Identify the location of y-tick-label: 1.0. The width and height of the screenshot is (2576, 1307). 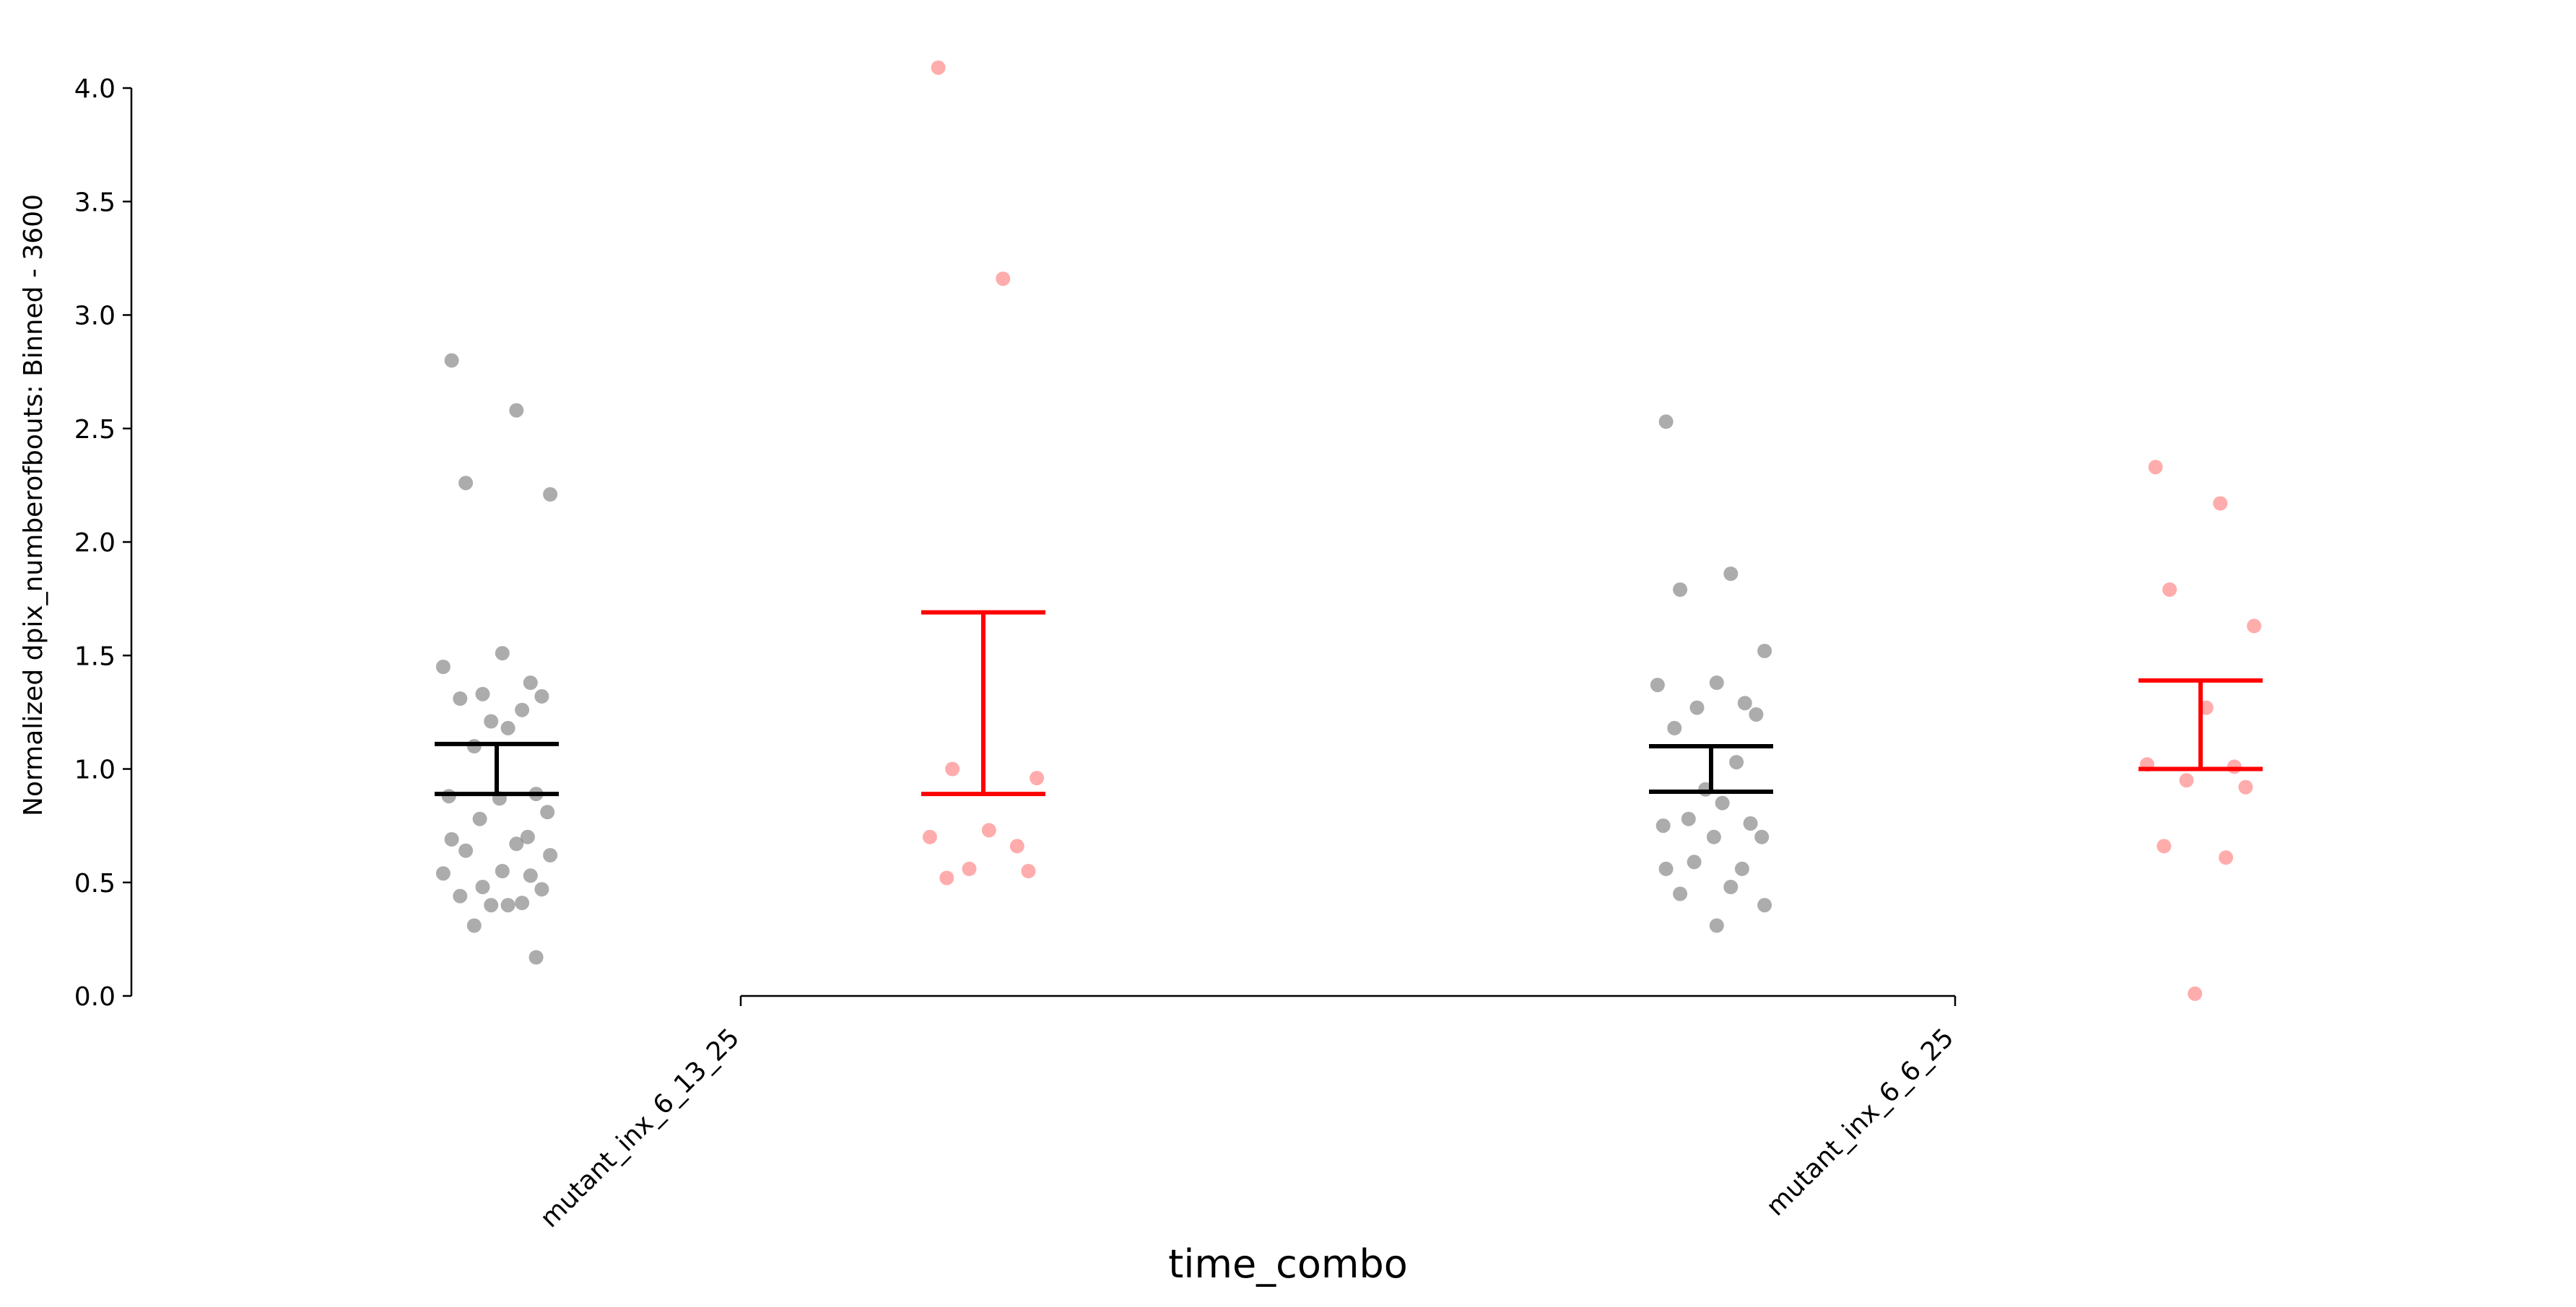
(95, 770).